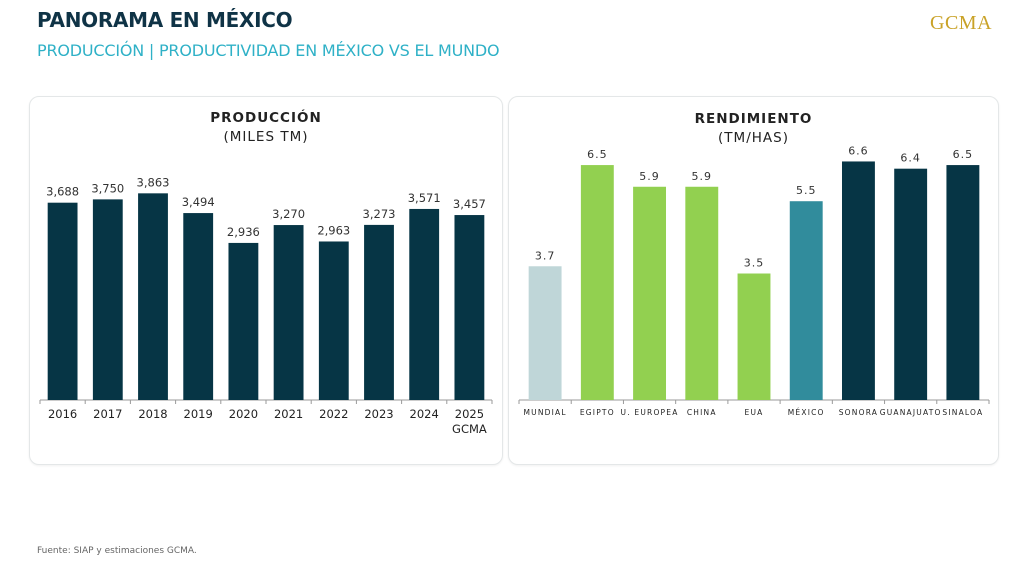 This screenshot has width=1024, height=565. Describe the element at coordinates (243, 321) in the screenshot. I see `bar-2020` at that location.